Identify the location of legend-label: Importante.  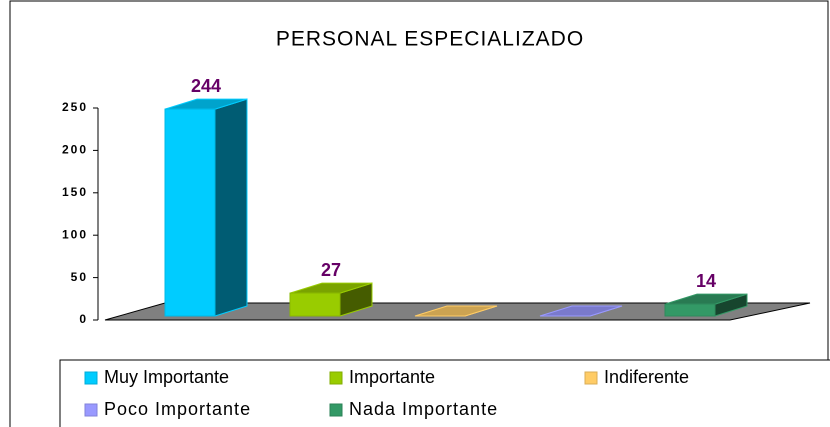
(392, 377).